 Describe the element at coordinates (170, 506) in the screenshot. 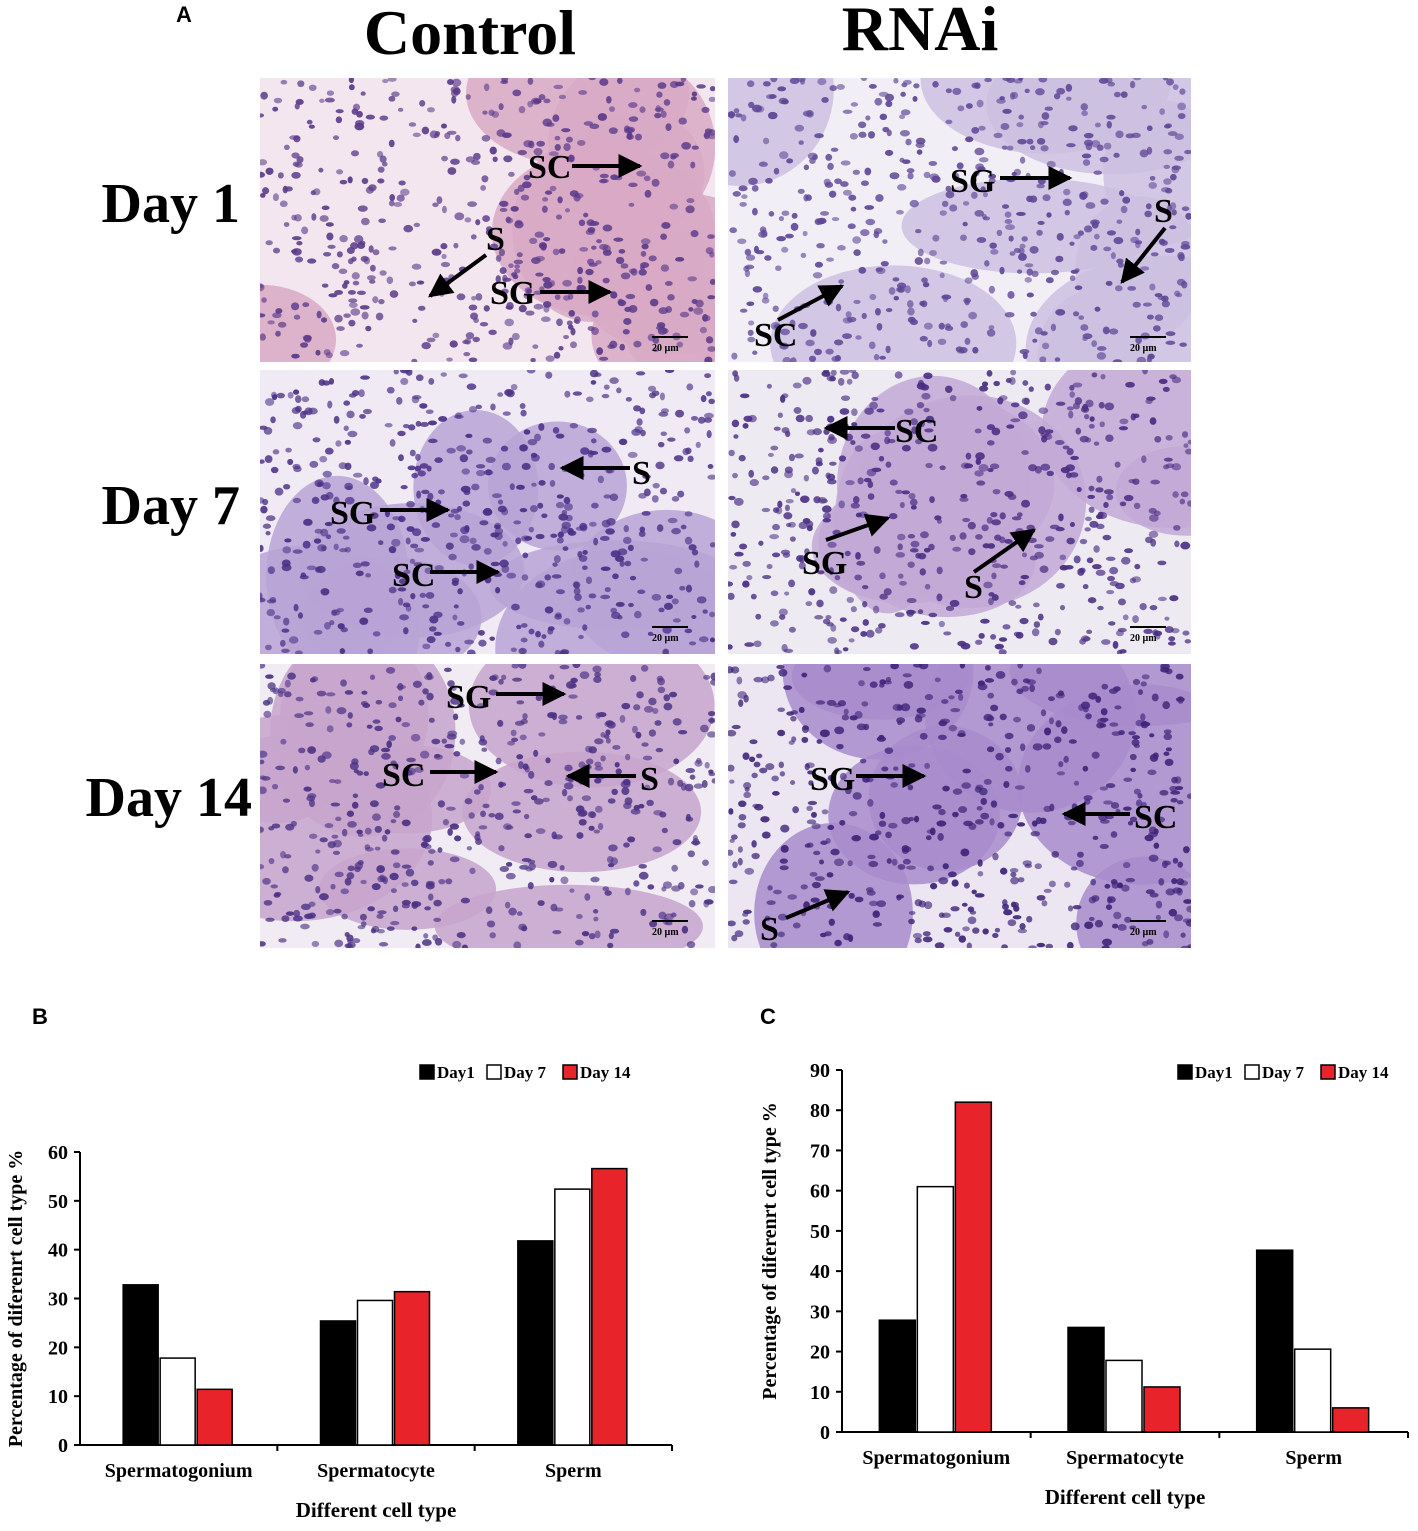

I see `row-label-day7: Day 7` at that location.